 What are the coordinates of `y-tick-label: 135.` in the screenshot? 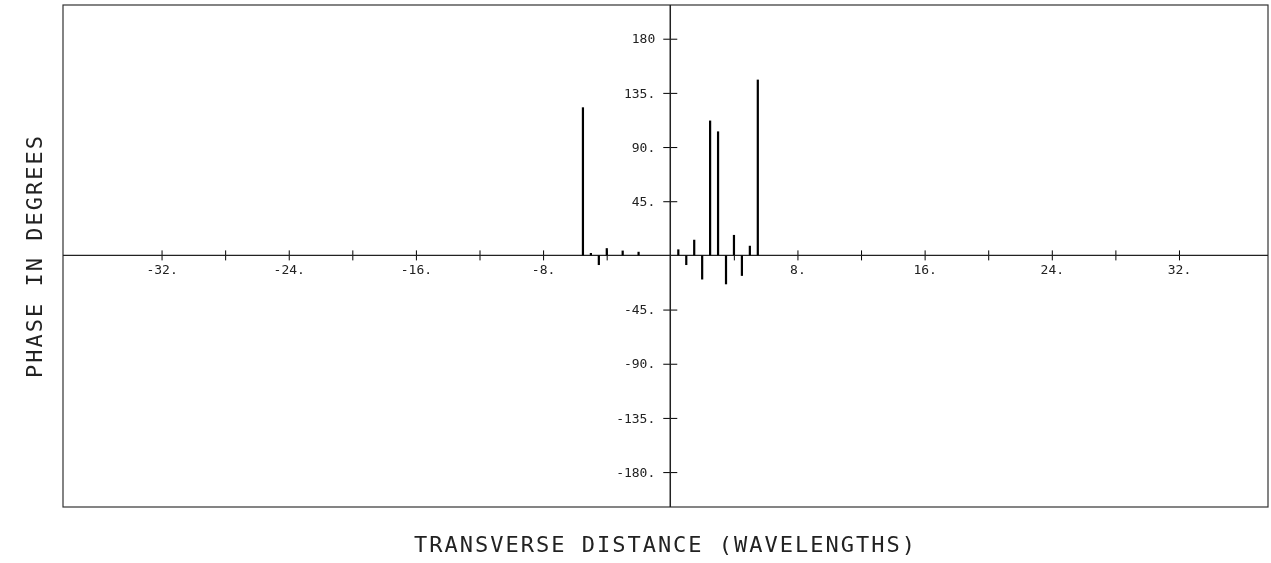 It's located at (639, 93).